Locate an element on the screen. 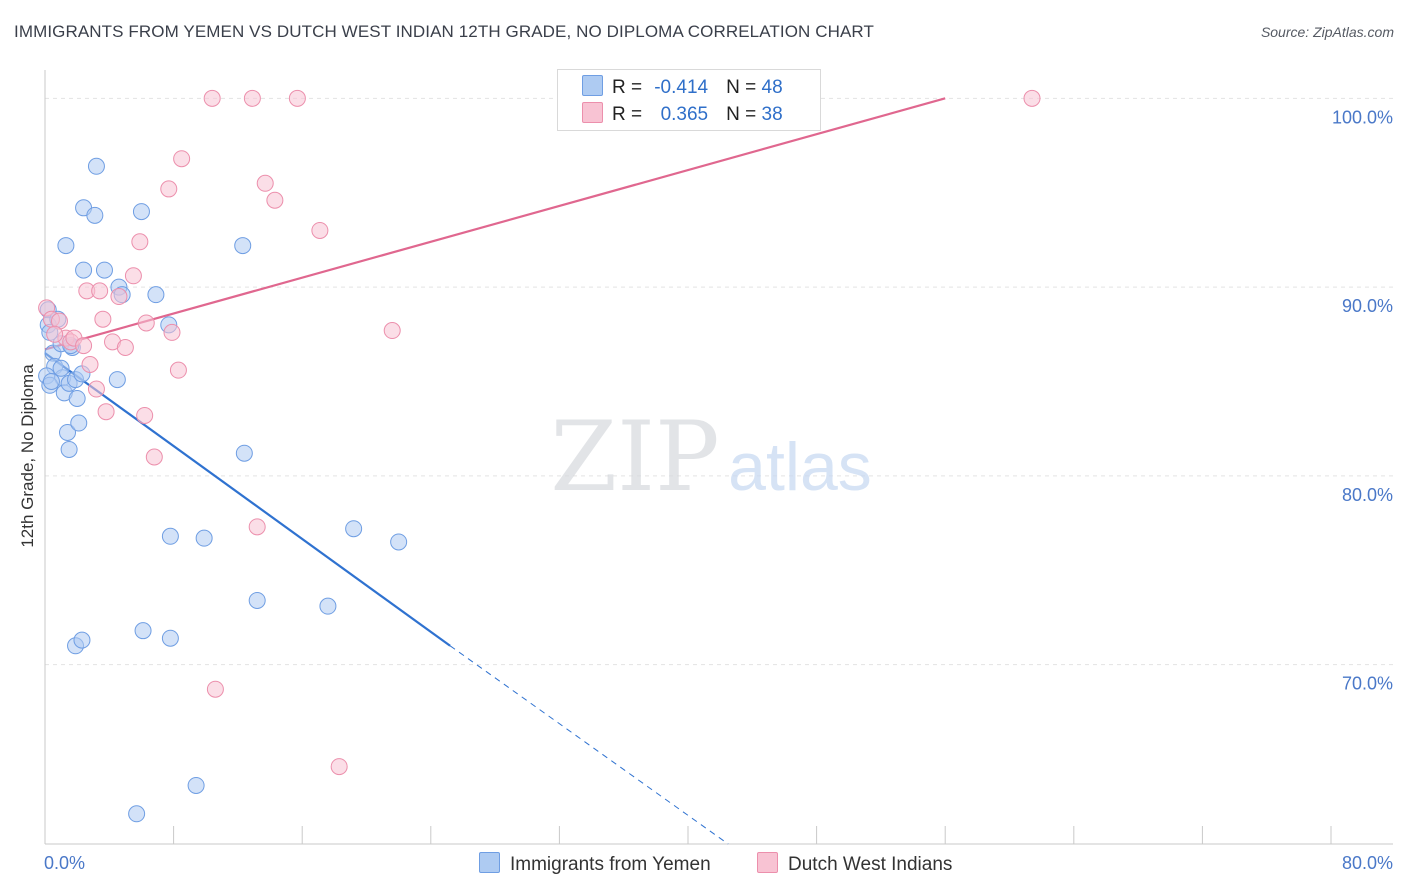 Image resolution: width=1406 pixels, height=892 pixels. stats-box: R = -0.414 N = 48 R = 0.365 N = 38 is located at coordinates (689, 100).